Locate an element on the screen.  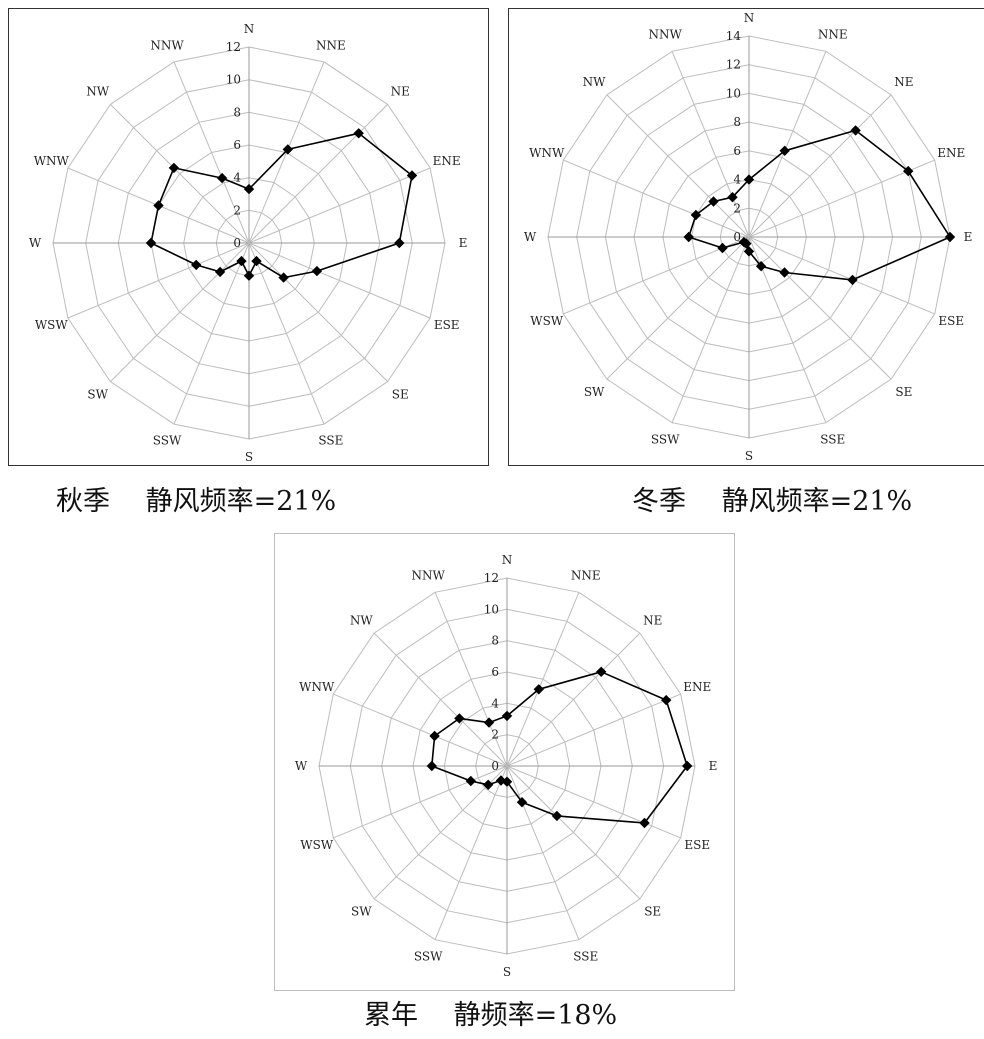
direction-label: NNE is located at coordinates (833, 35).